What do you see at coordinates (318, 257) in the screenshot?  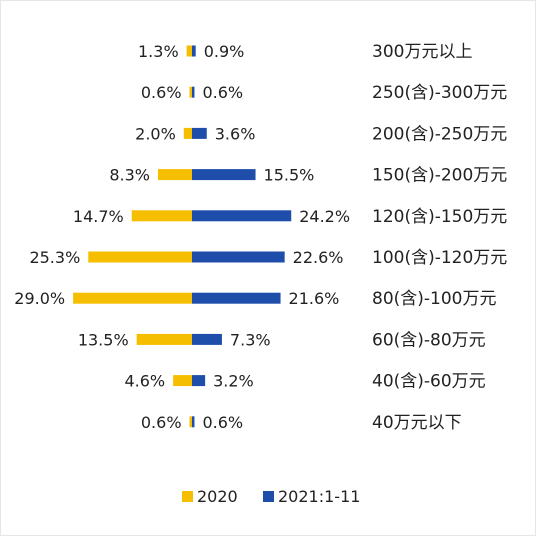 I see `value-label-2021-5: 22.6%` at bounding box center [318, 257].